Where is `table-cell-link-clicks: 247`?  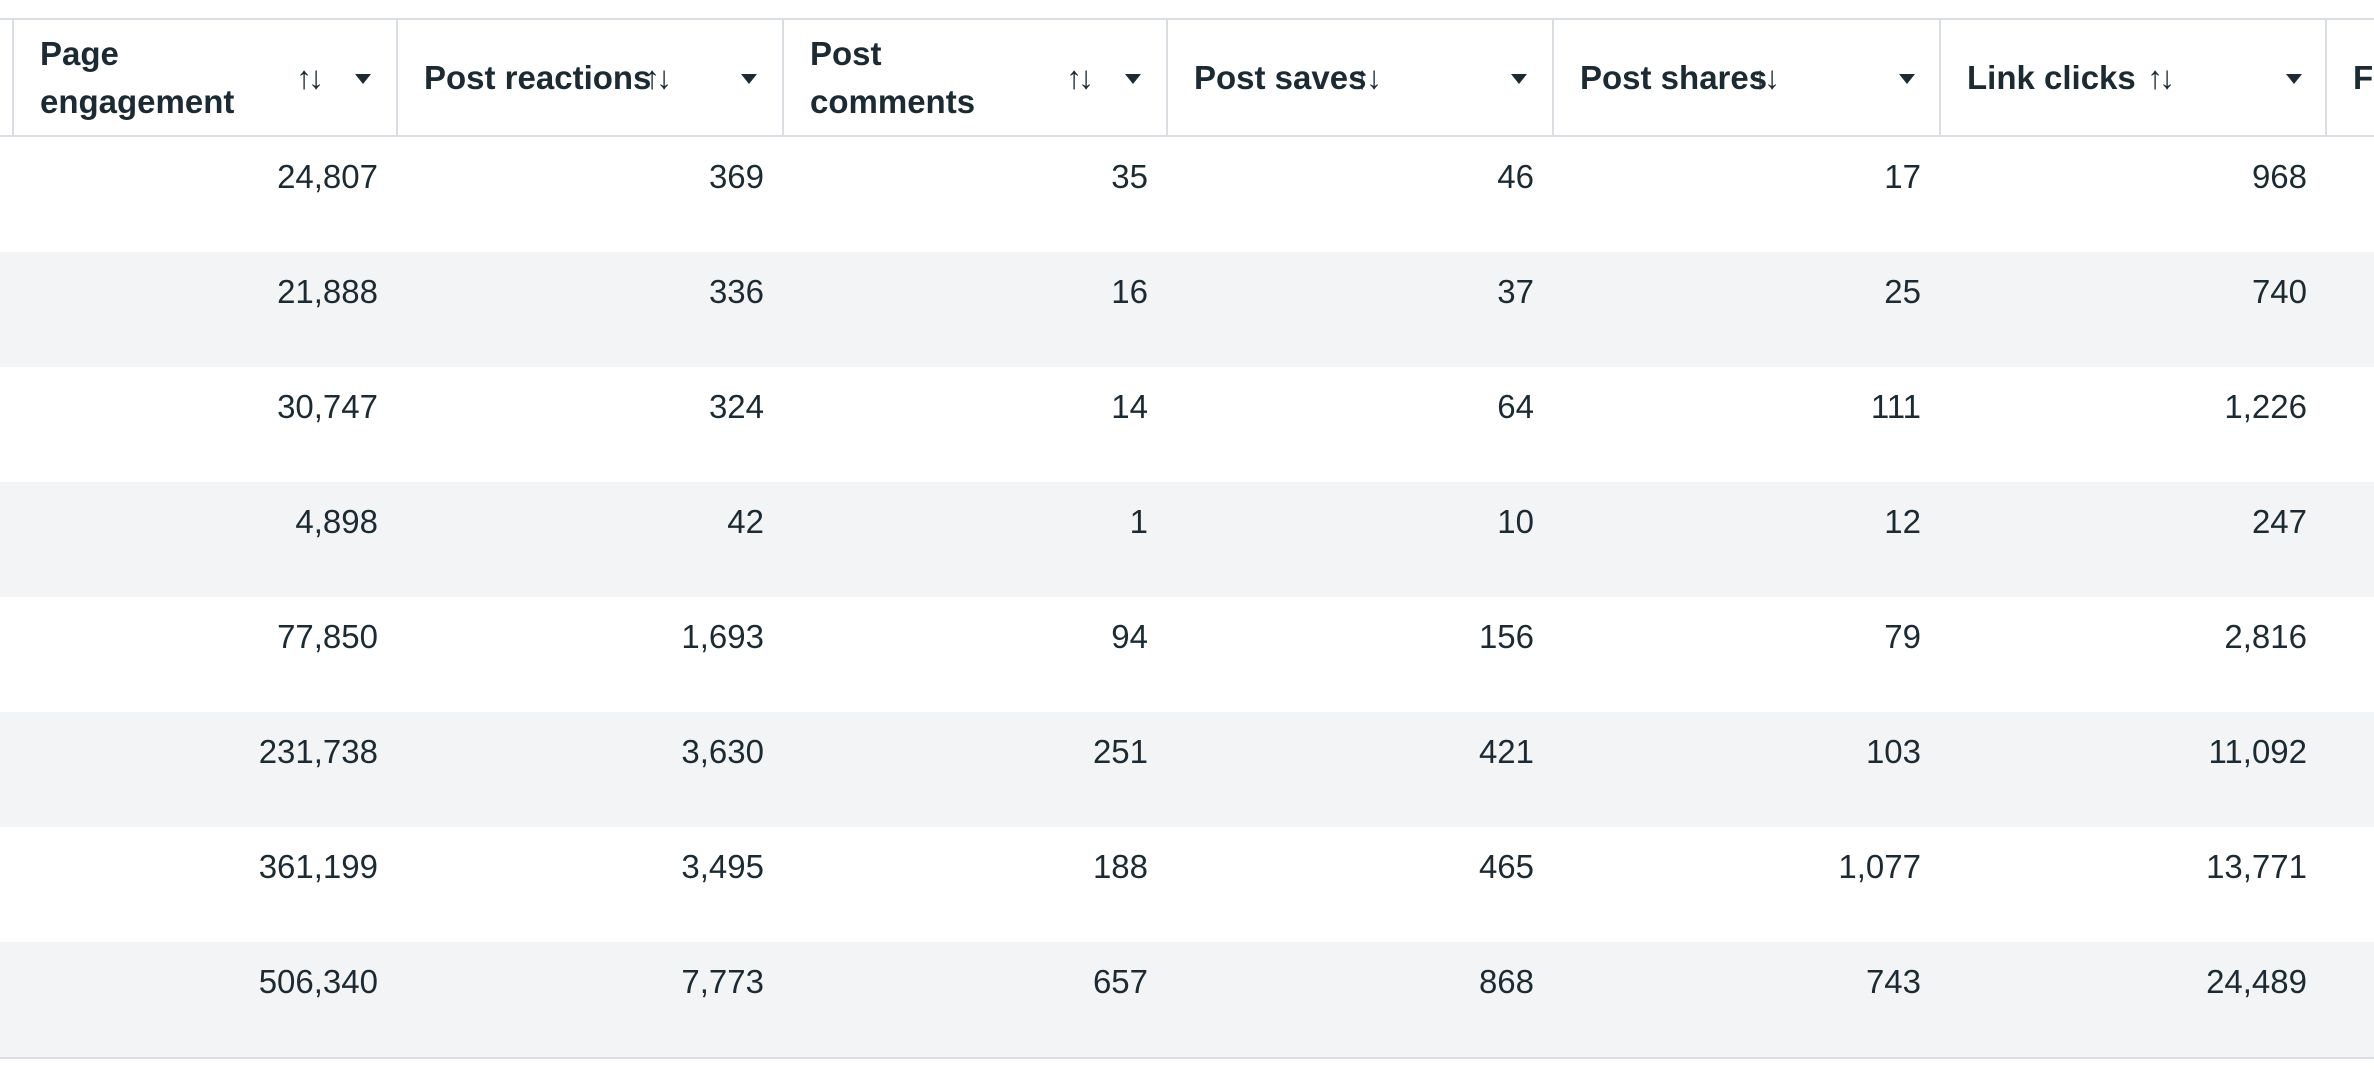
table-cell-link-clicks: 247 is located at coordinates (2279, 521).